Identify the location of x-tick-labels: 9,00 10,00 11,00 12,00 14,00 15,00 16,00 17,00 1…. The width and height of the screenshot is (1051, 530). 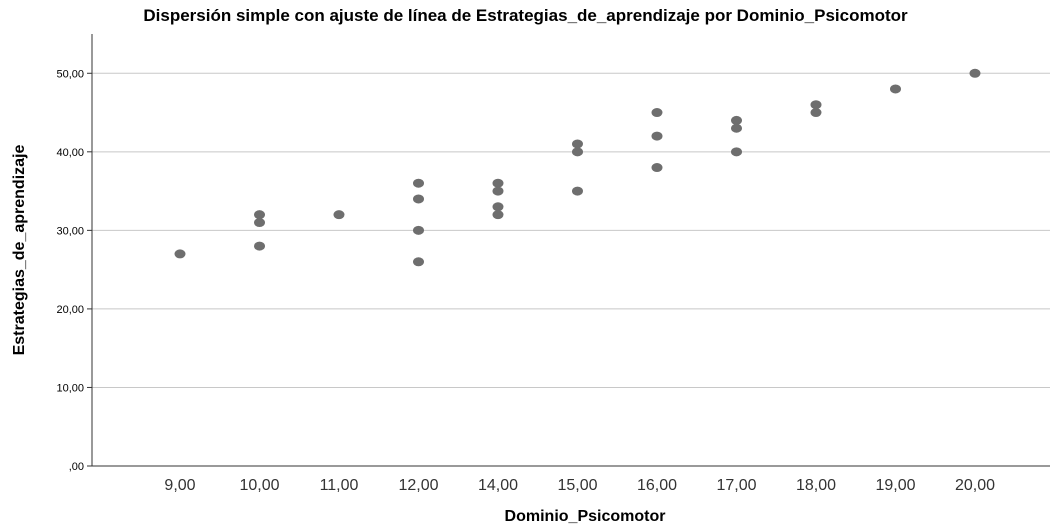
(579, 485).